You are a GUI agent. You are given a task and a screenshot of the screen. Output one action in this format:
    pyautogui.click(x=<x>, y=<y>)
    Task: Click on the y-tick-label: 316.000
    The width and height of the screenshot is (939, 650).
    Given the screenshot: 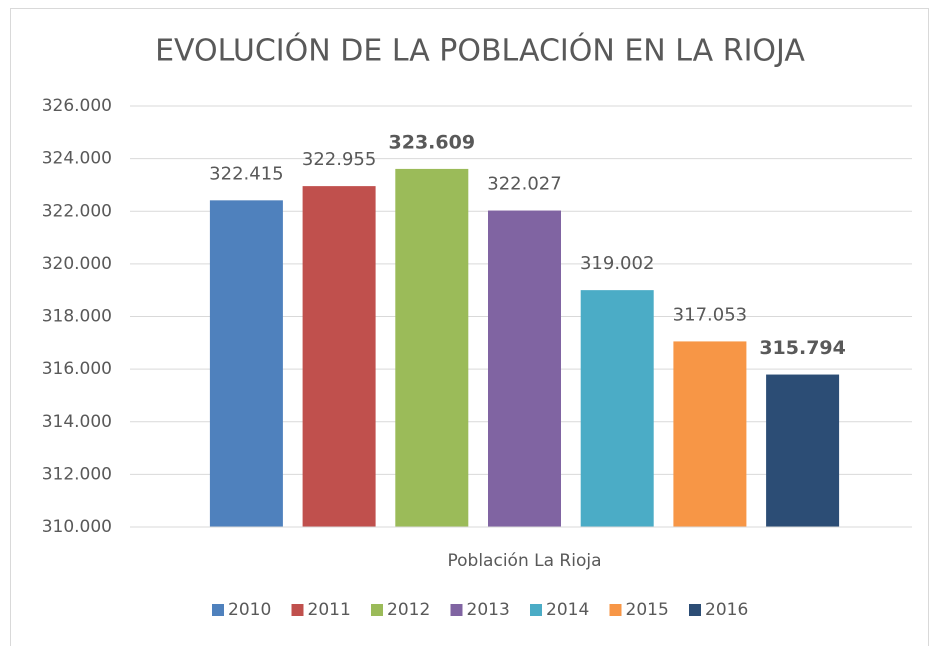 What is the action you would take?
    pyautogui.click(x=77, y=369)
    